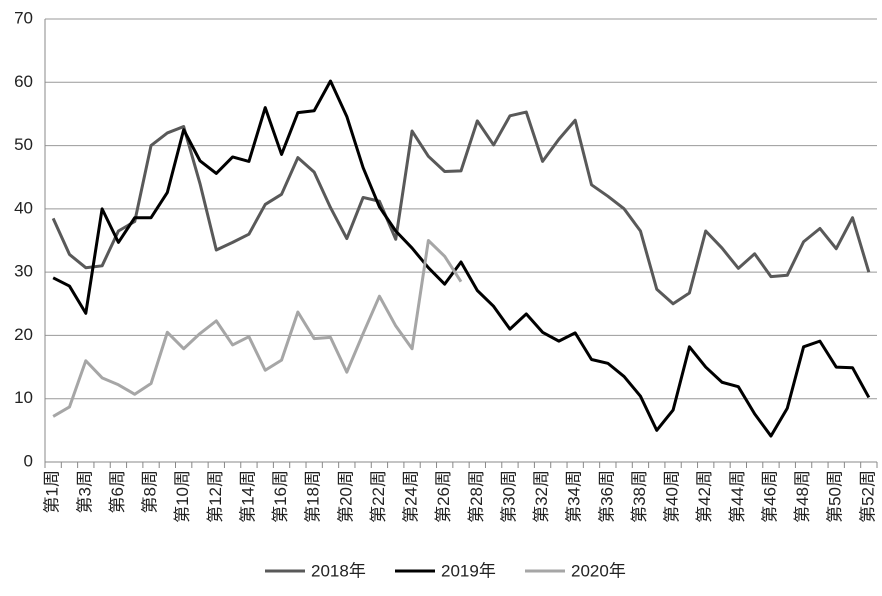  Describe the element at coordinates (23, 17) in the screenshot. I see `y-tick-label: 70` at that location.